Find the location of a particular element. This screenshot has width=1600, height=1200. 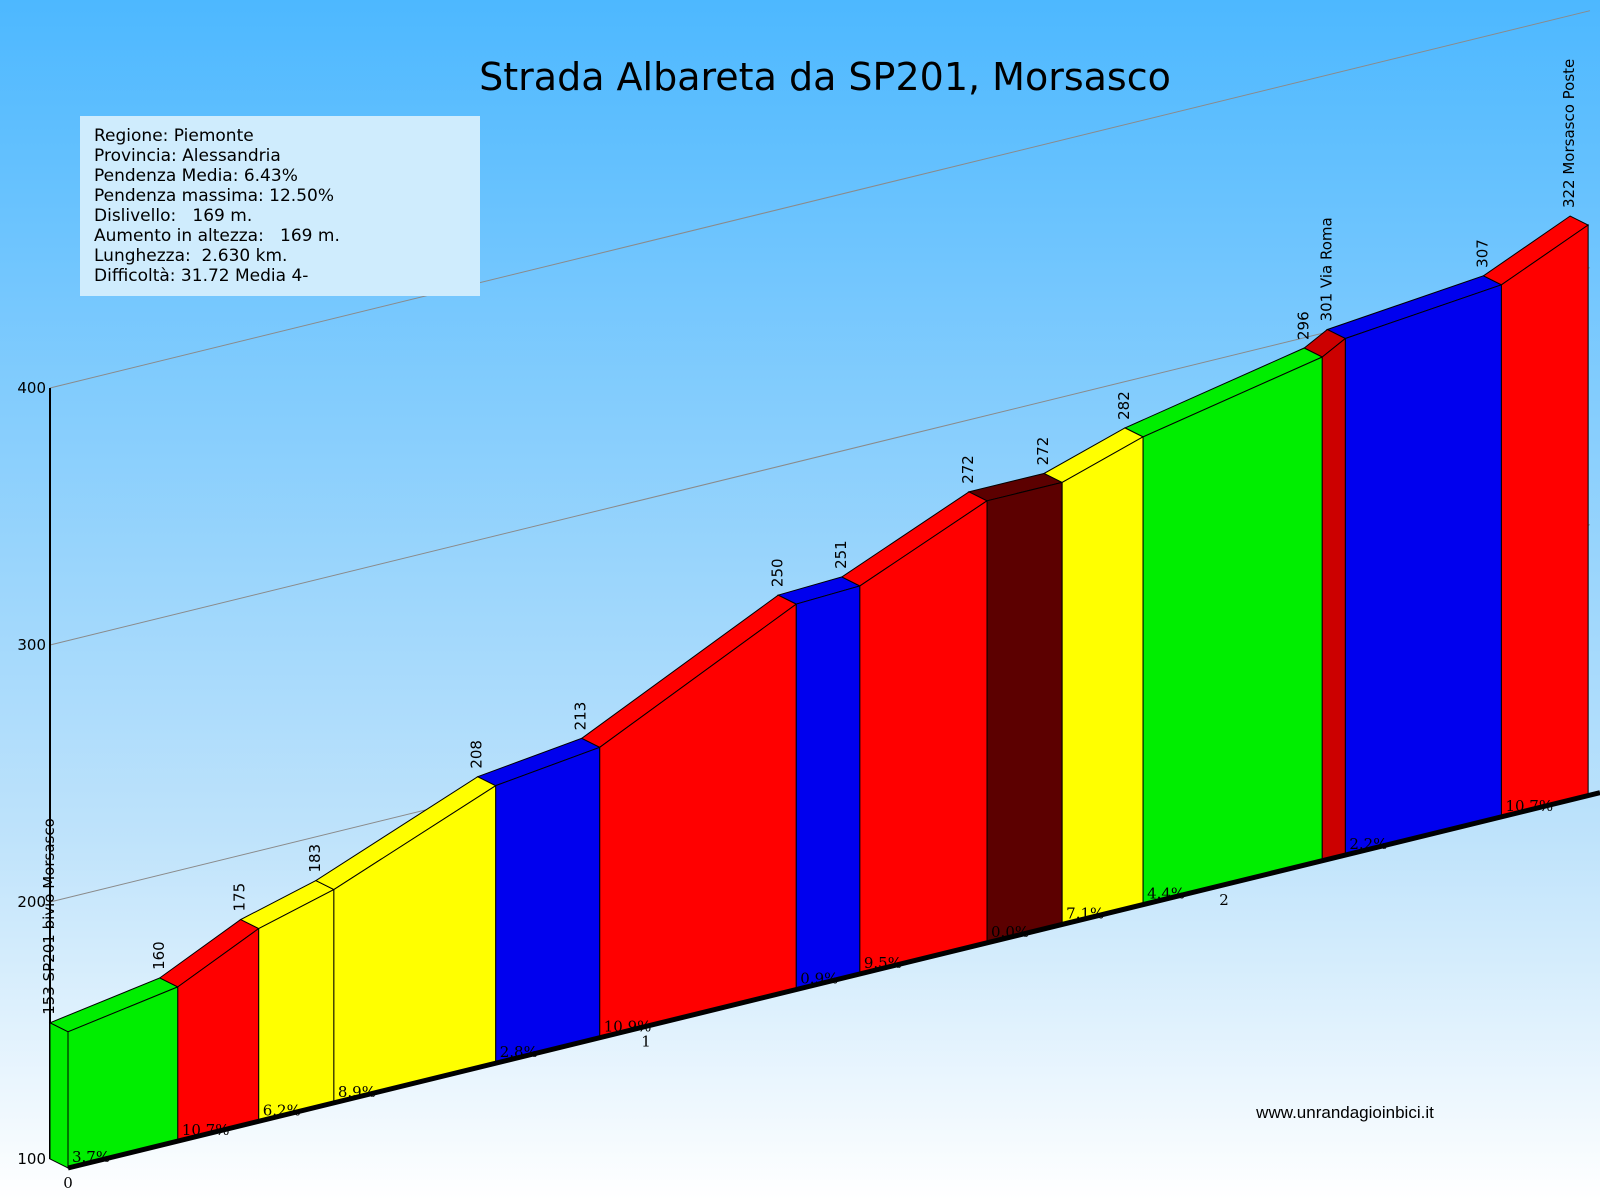

gradient-label: 7.1% is located at coordinates (1085, 913).